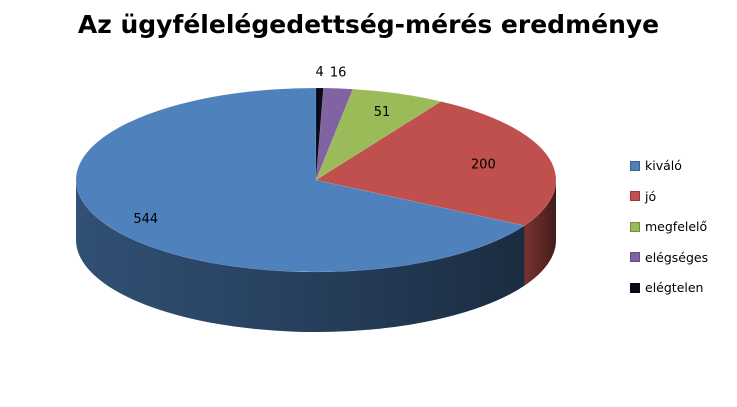 The image size is (737, 407). What do you see at coordinates (651, 196) in the screenshot?
I see `legend-label: jó` at bounding box center [651, 196].